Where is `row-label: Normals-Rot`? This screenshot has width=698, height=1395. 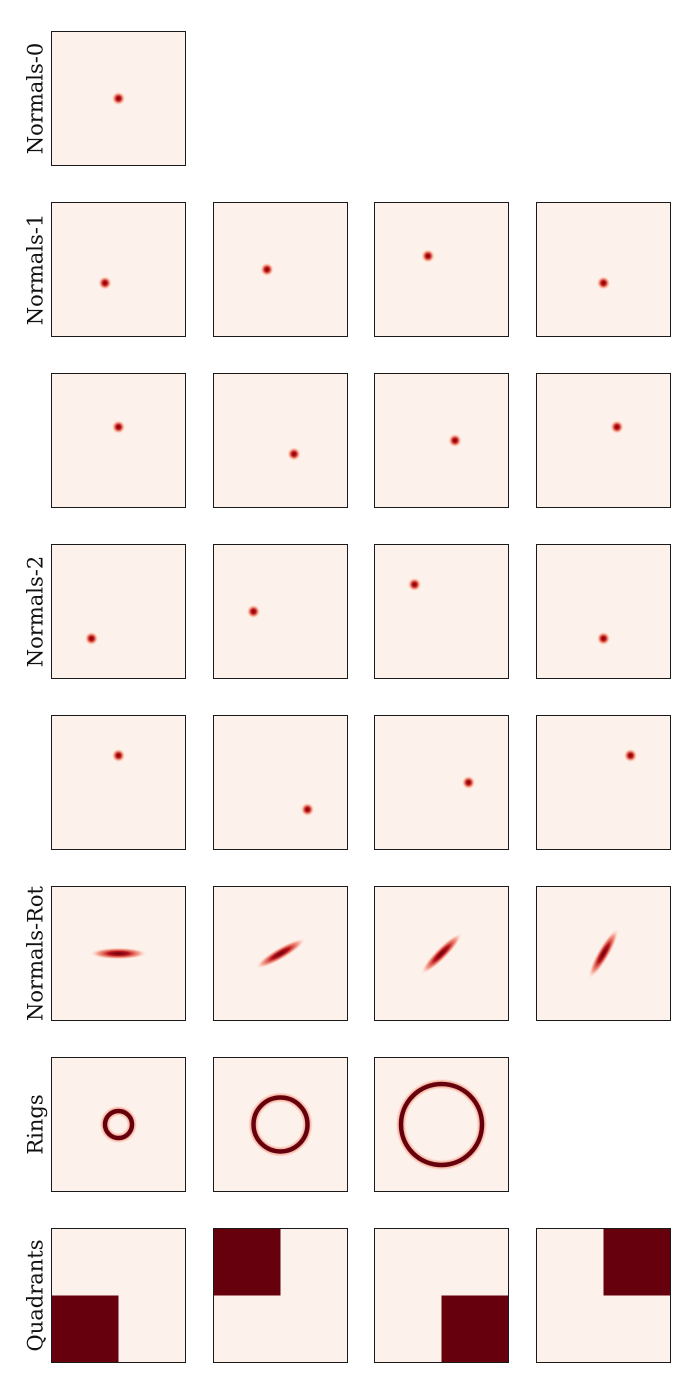
row-label: Normals-Rot is located at coordinates (36, 953).